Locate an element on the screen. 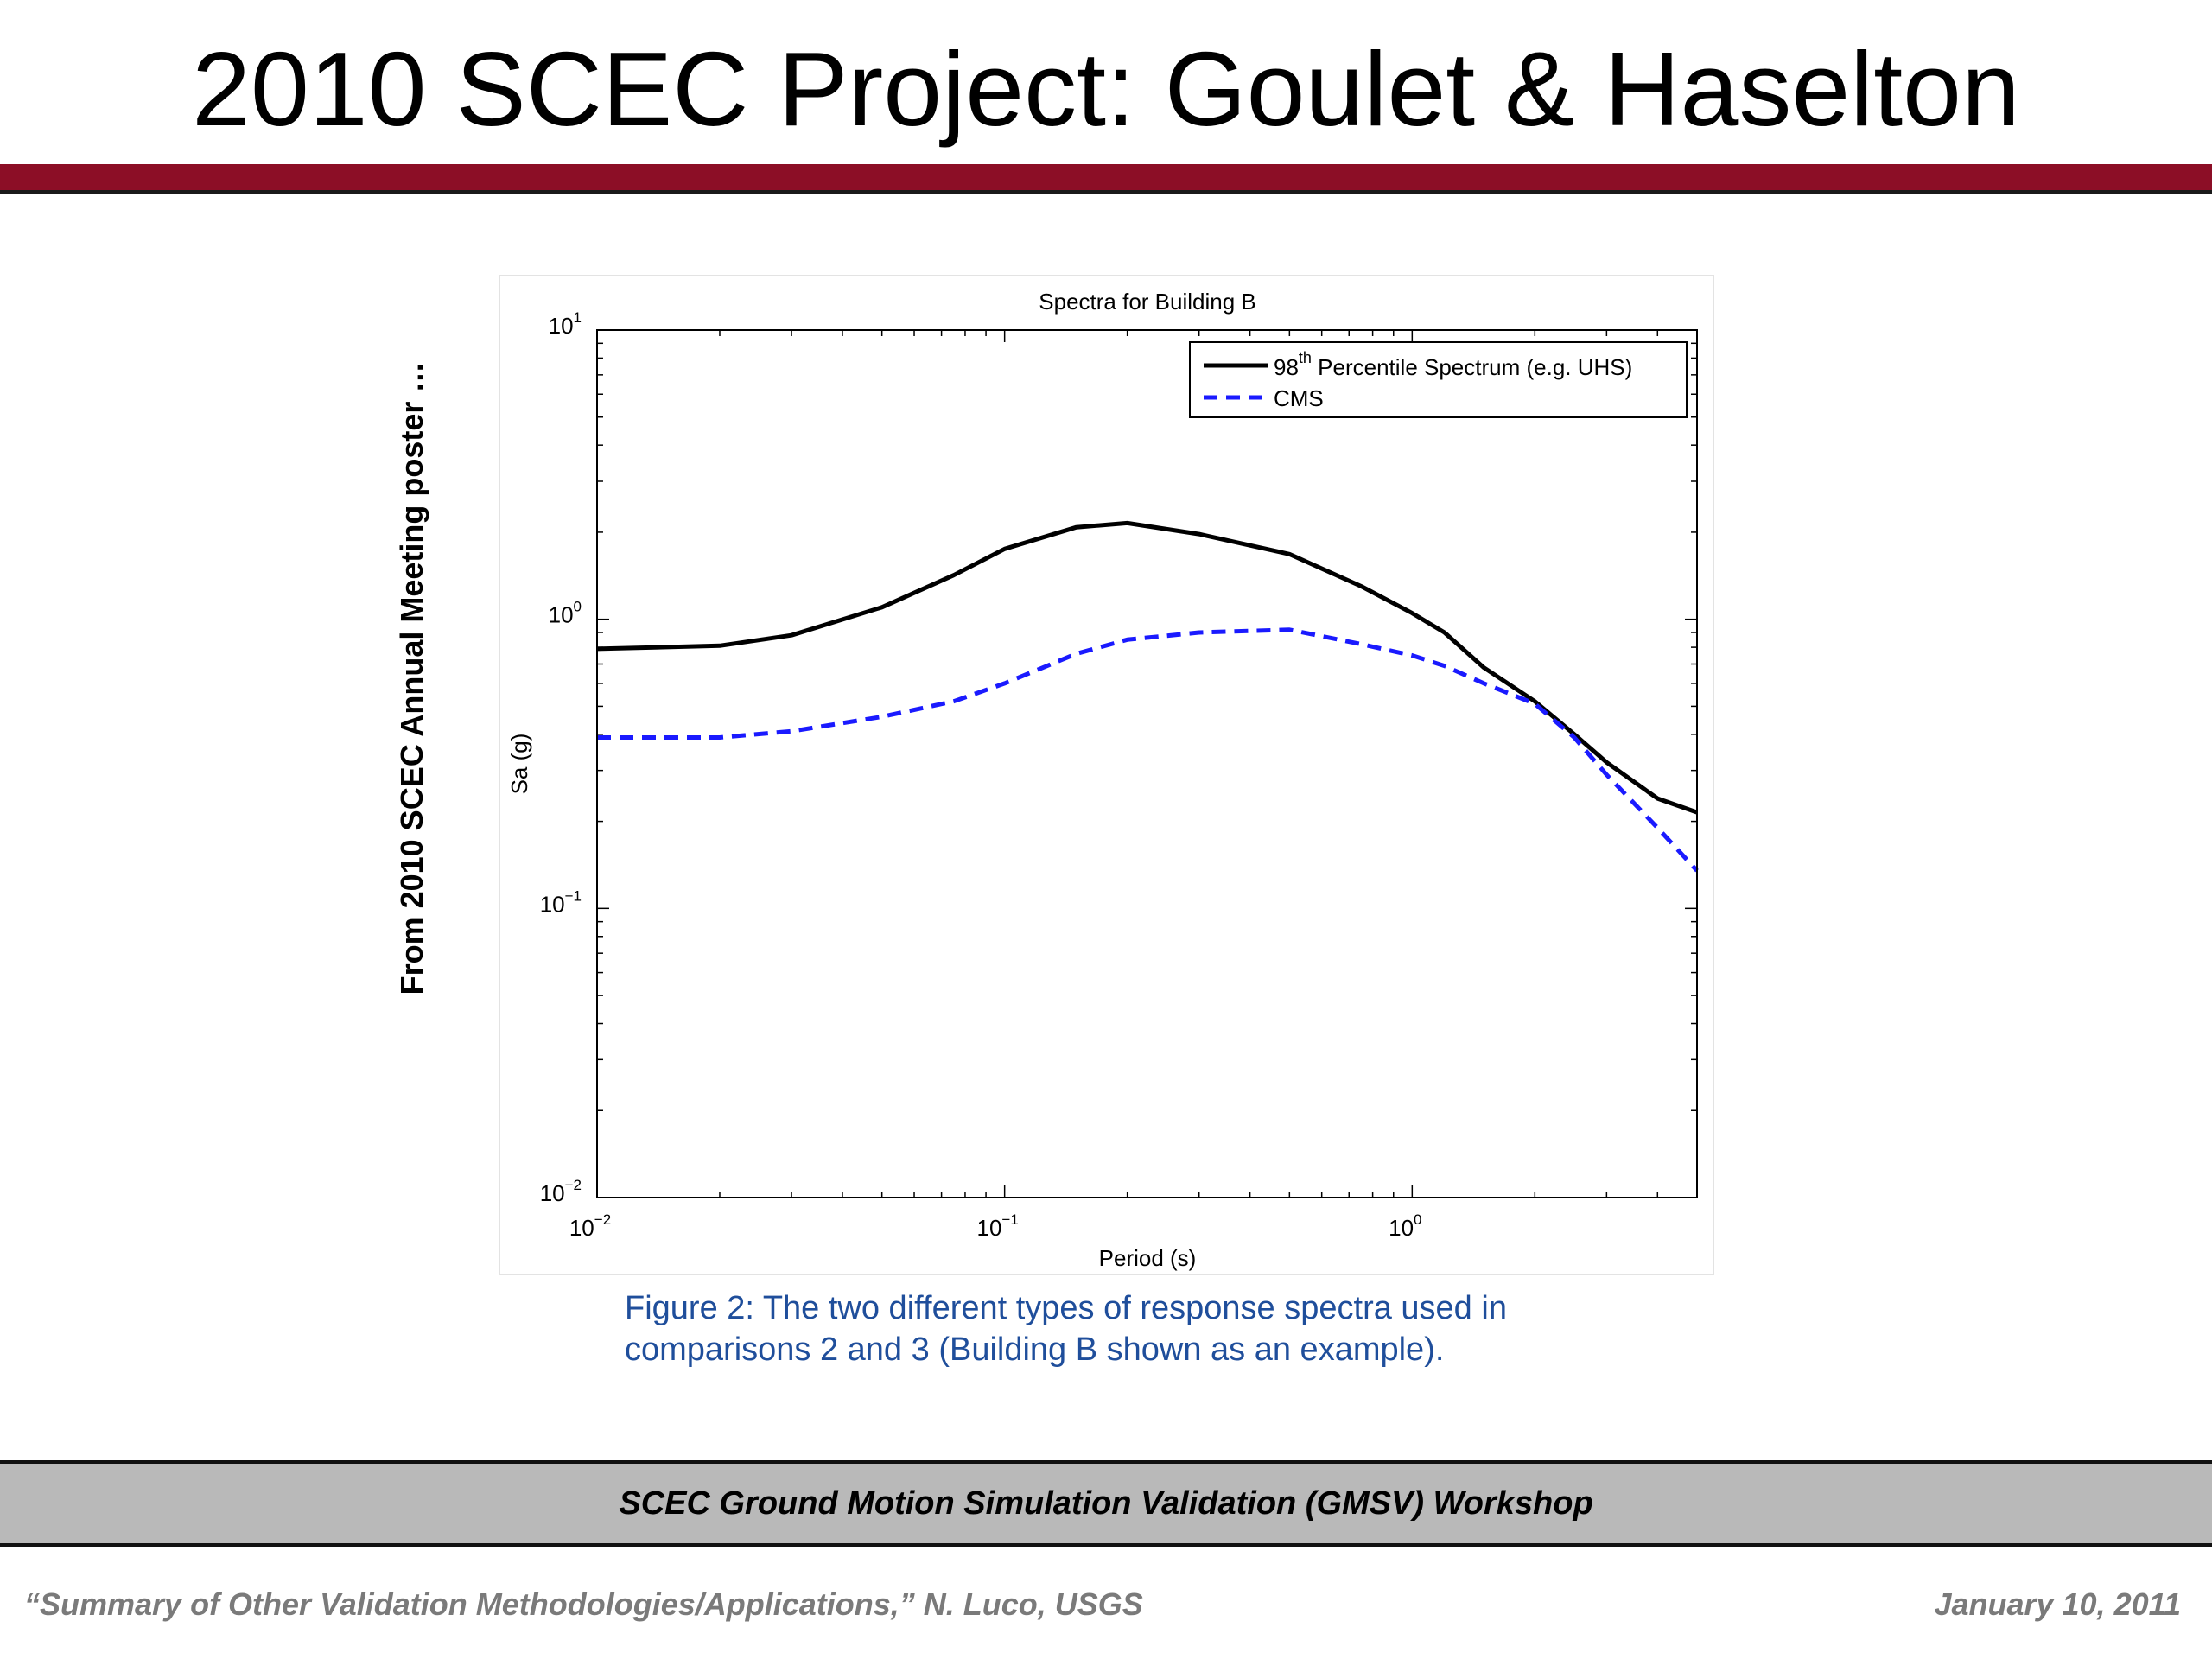 The height and width of the screenshot is (1659, 2212). chart-title: Spectra for Building B is located at coordinates (1147, 302).